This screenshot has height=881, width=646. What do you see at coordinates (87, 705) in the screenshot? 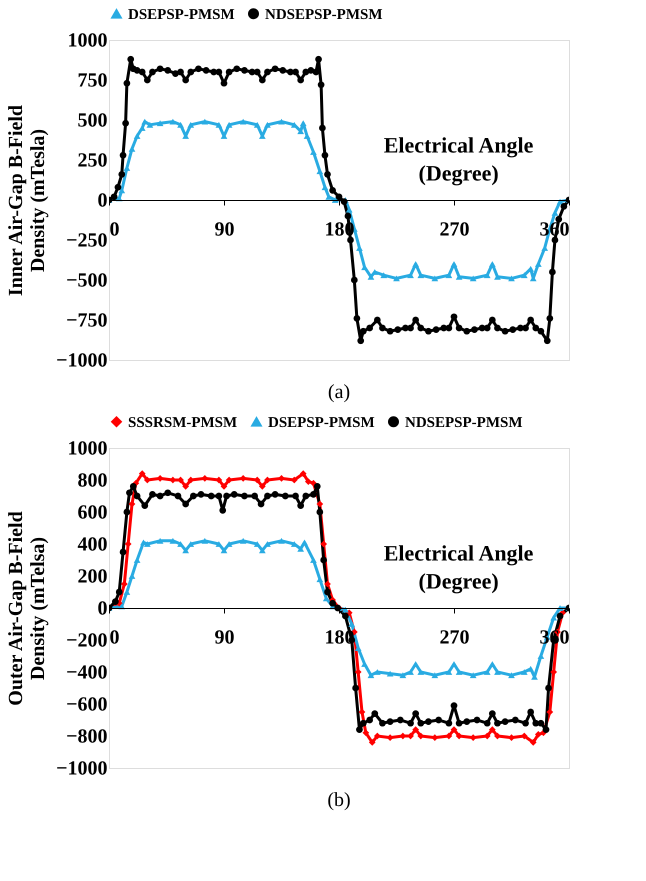
I see `y-tick-label: −600` at bounding box center [87, 705].